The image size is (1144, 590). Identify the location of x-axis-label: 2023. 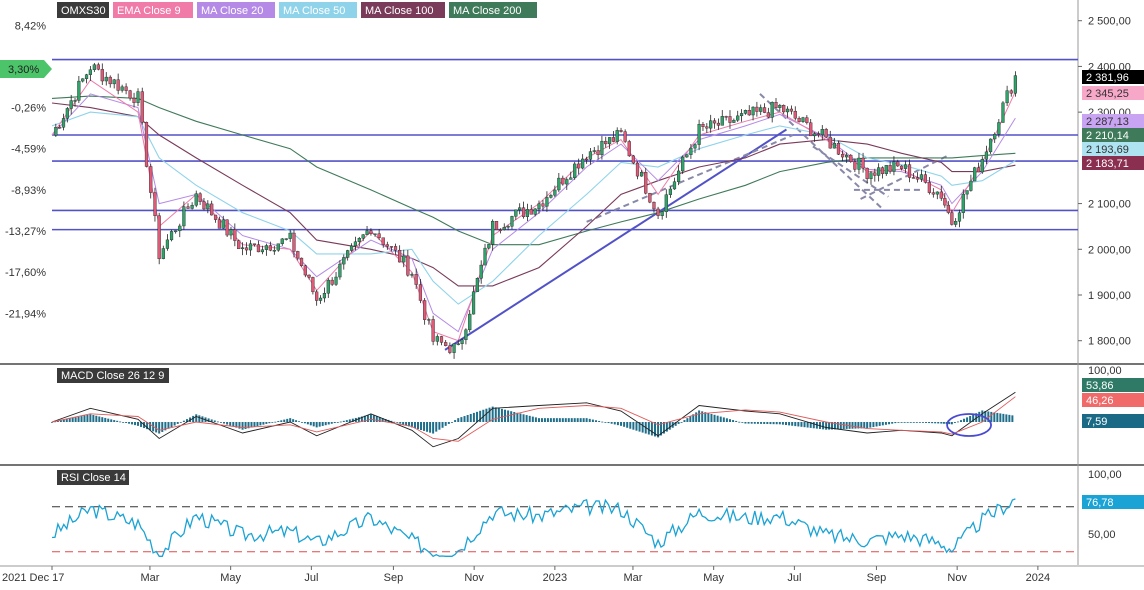
(555, 578).